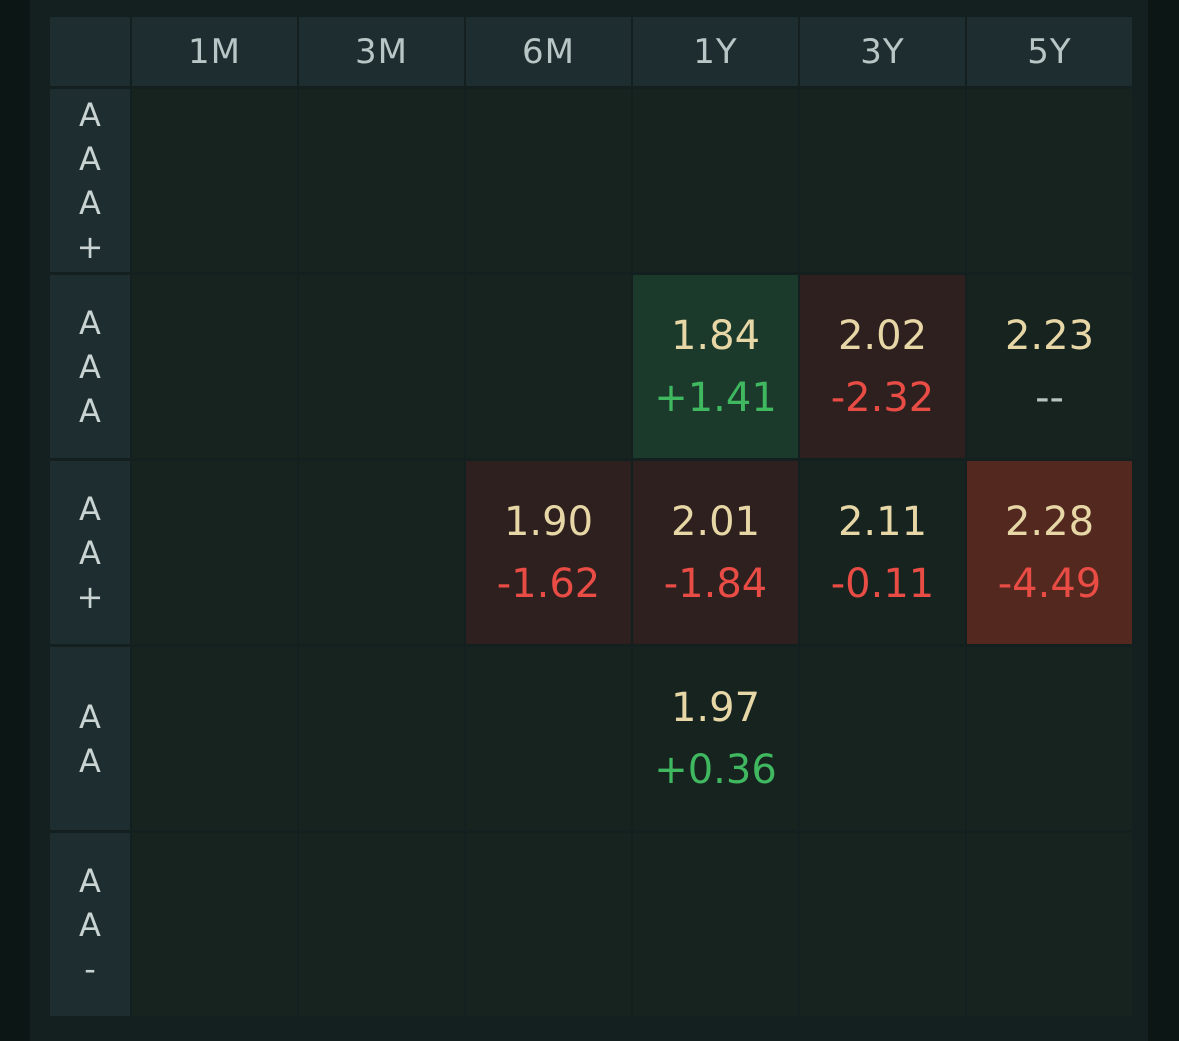  Describe the element at coordinates (715, 521) in the screenshot. I see `yield-value: 2.01` at that location.